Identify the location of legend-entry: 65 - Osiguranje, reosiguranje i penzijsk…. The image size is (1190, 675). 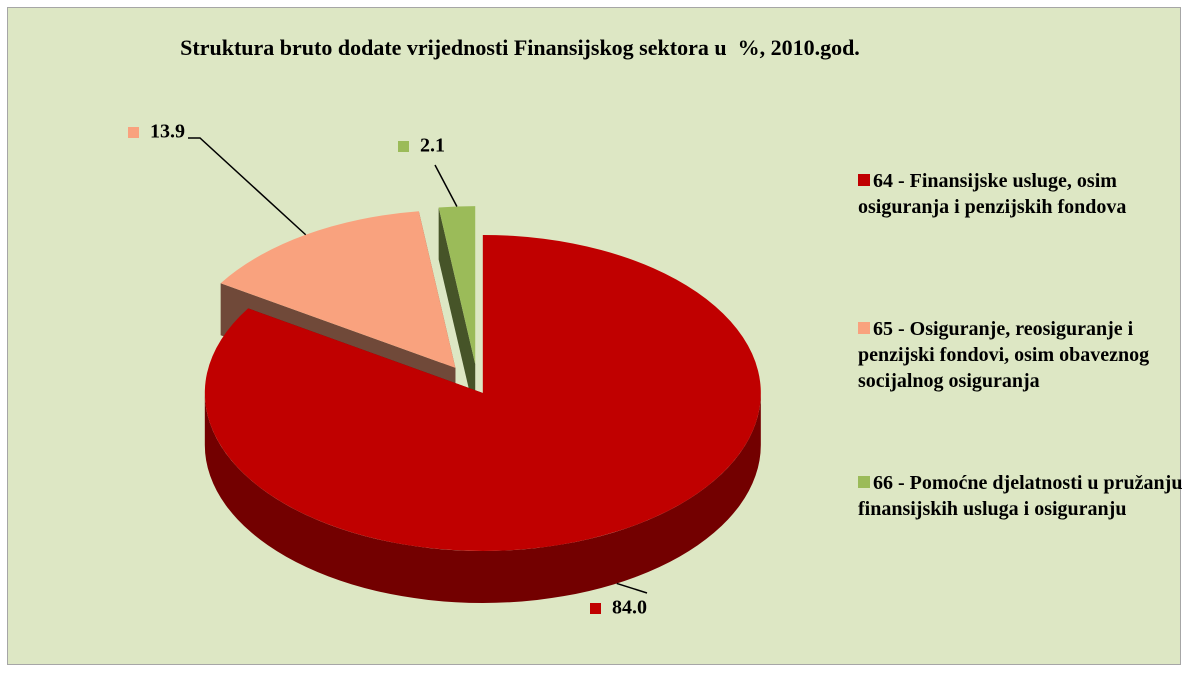
(1023, 355).